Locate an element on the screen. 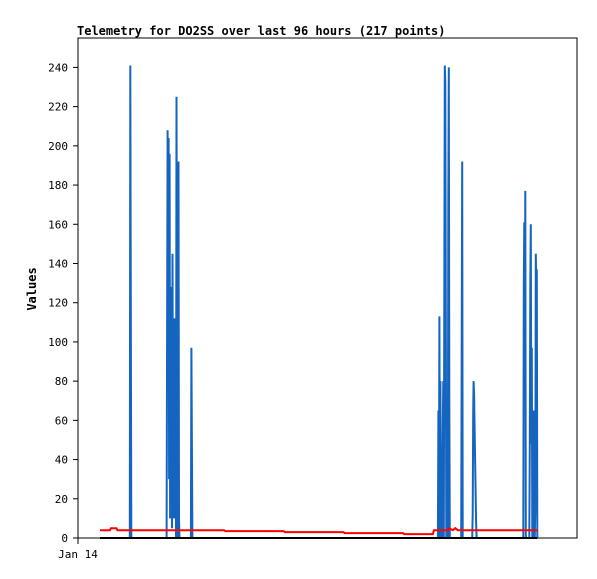 The height and width of the screenshot is (579, 597). y-tick-label: 0 is located at coordinates (64, 538).